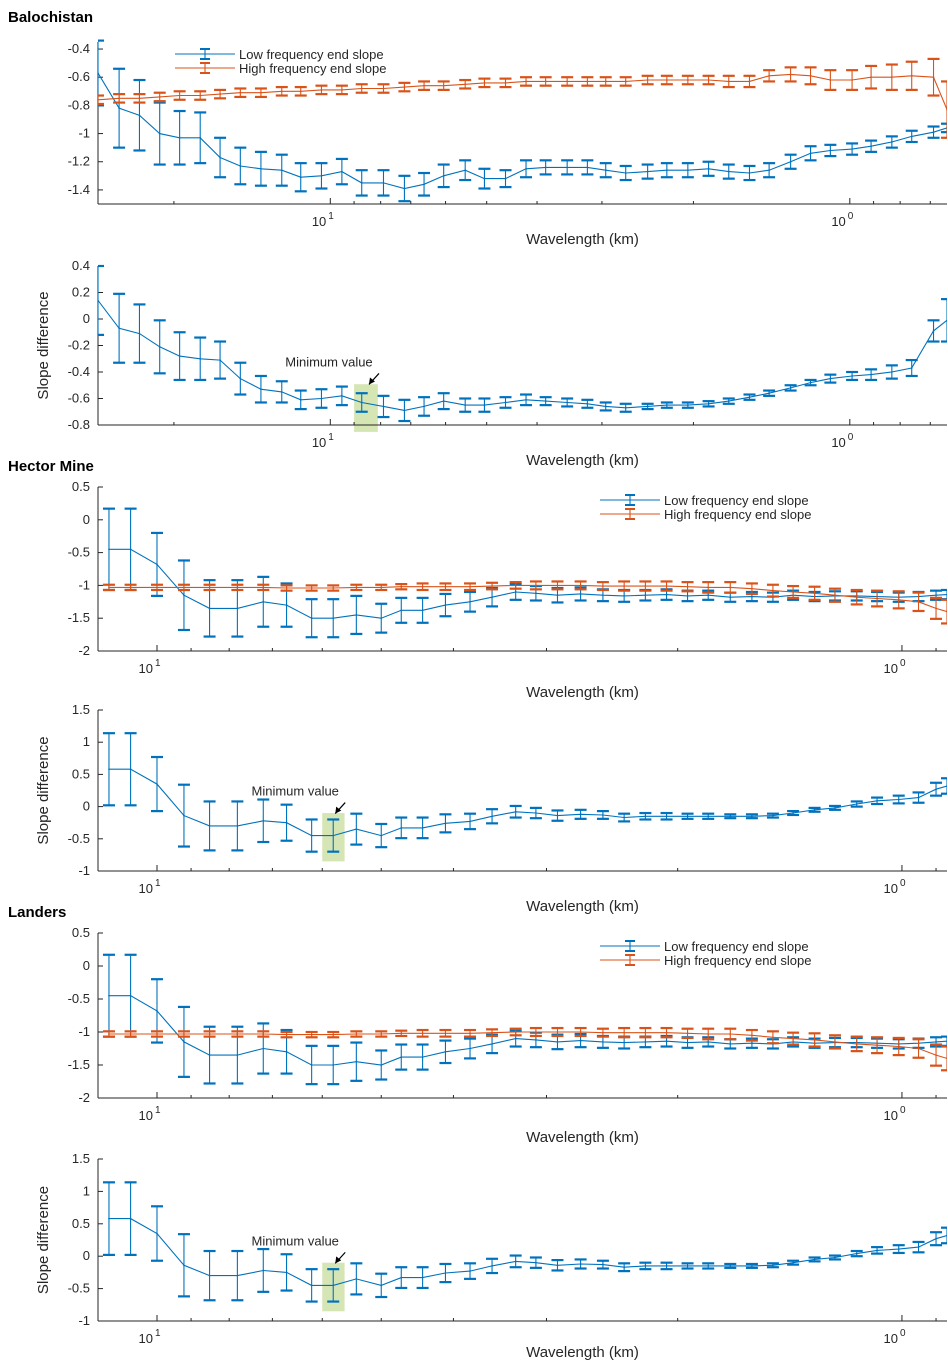 The height and width of the screenshot is (1363, 948). I want to click on x-tick-exponent: 0, so click(903, 1333).